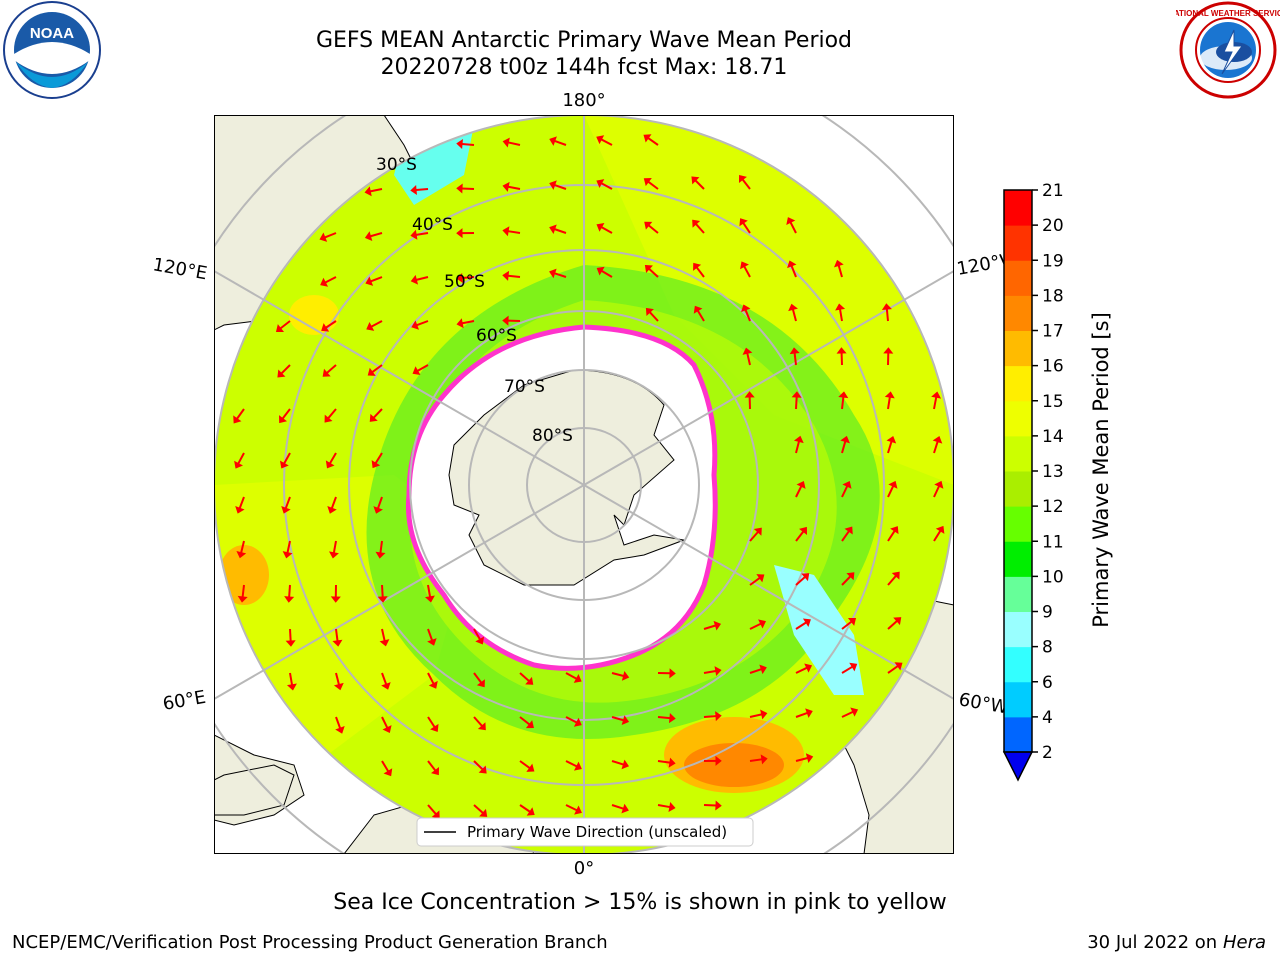 This screenshot has height=960, width=1280. What do you see at coordinates (1053, 367) in the screenshot?
I see `colorbar-tick-label: 16` at bounding box center [1053, 367].